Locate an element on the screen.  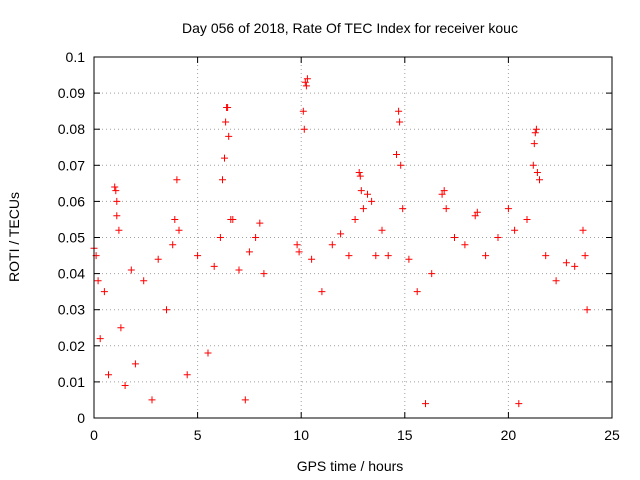
y-tick-label: 0.06 is located at coordinates (71, 201).